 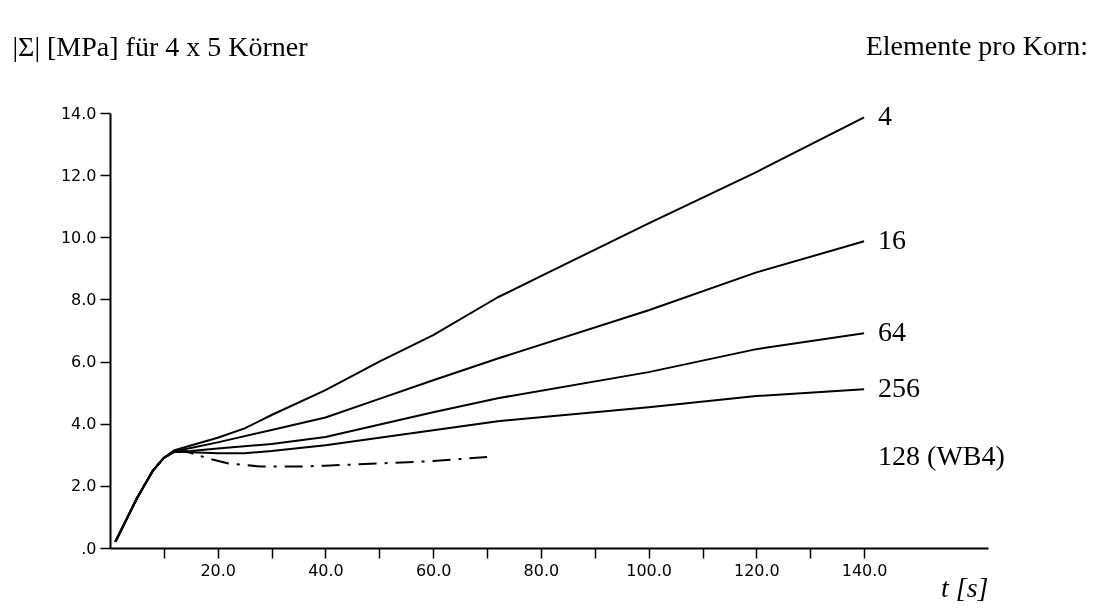 What do you see at coordinates (78, 237) in the screenshot?
I see `y-tick-label: 10.0` at bounding box center [78, 237].